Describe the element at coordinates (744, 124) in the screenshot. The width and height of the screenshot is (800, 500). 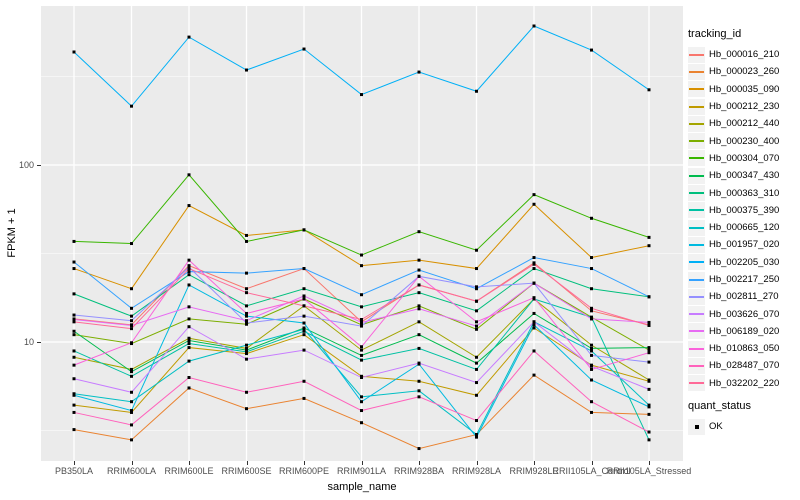
I see `legend-entry-label: Hb_000212_440` at that location.